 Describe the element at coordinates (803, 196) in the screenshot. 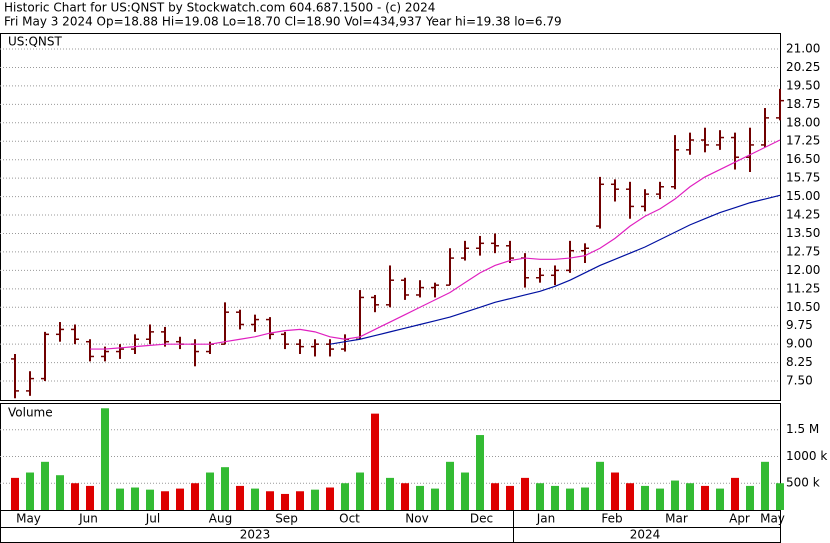

I see `y-tick-label: 15.00` at that location.